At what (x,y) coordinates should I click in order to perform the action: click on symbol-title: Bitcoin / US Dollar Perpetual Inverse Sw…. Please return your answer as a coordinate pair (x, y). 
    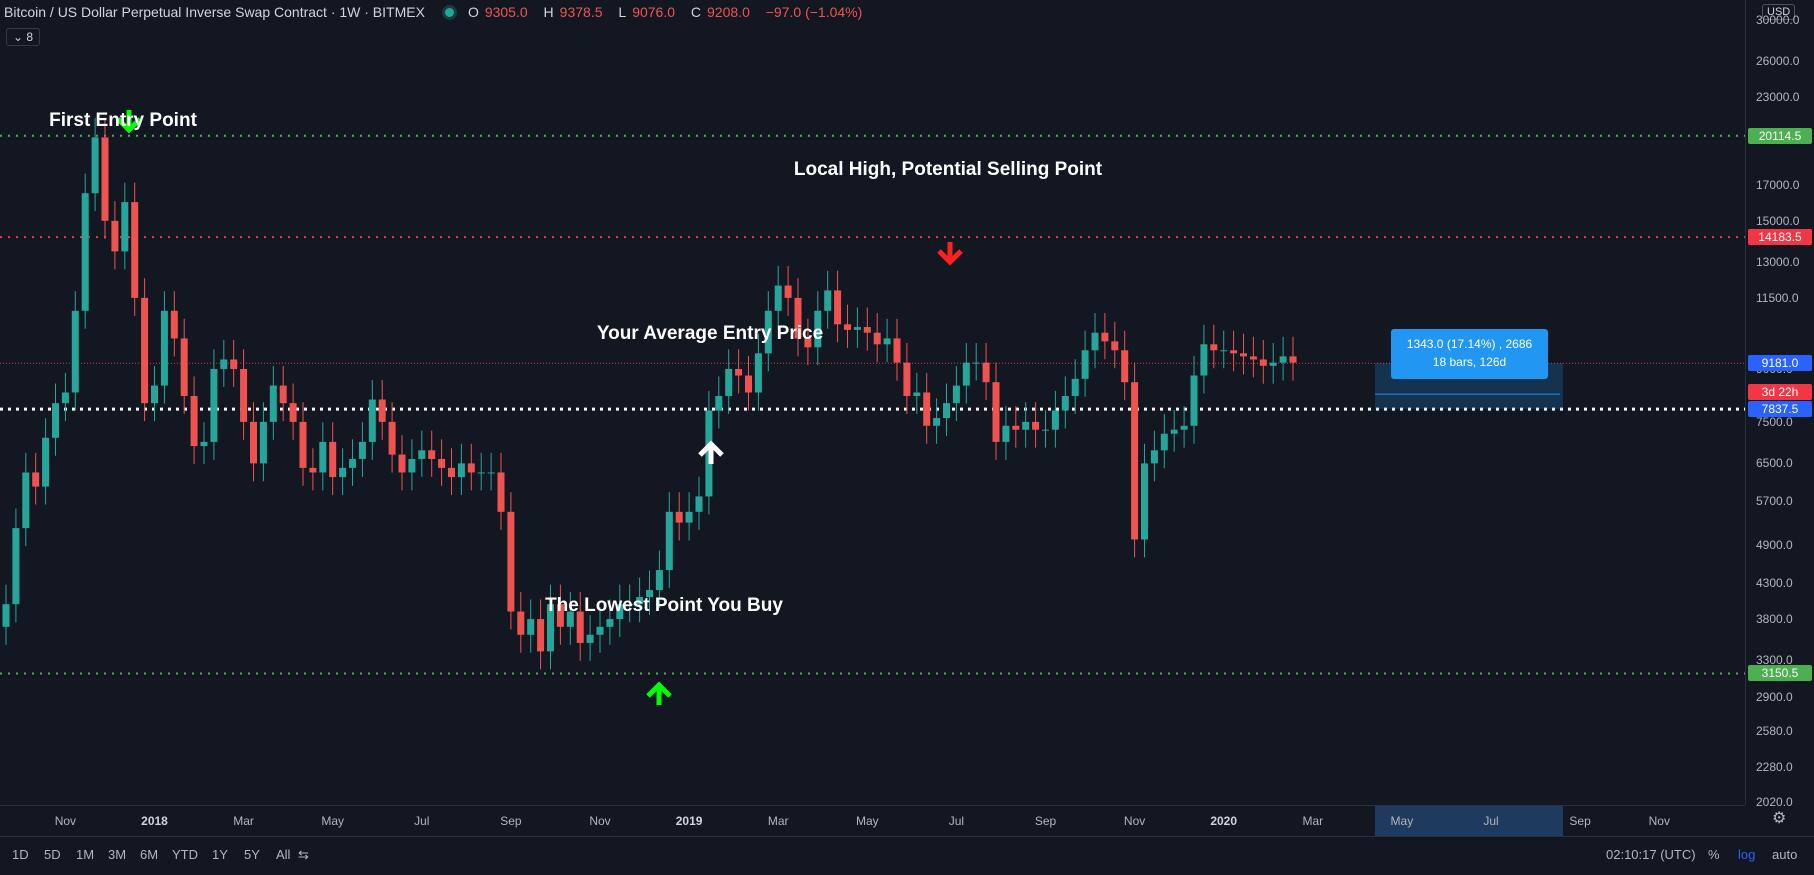
    Looking at the image, I should click on (214, 12).